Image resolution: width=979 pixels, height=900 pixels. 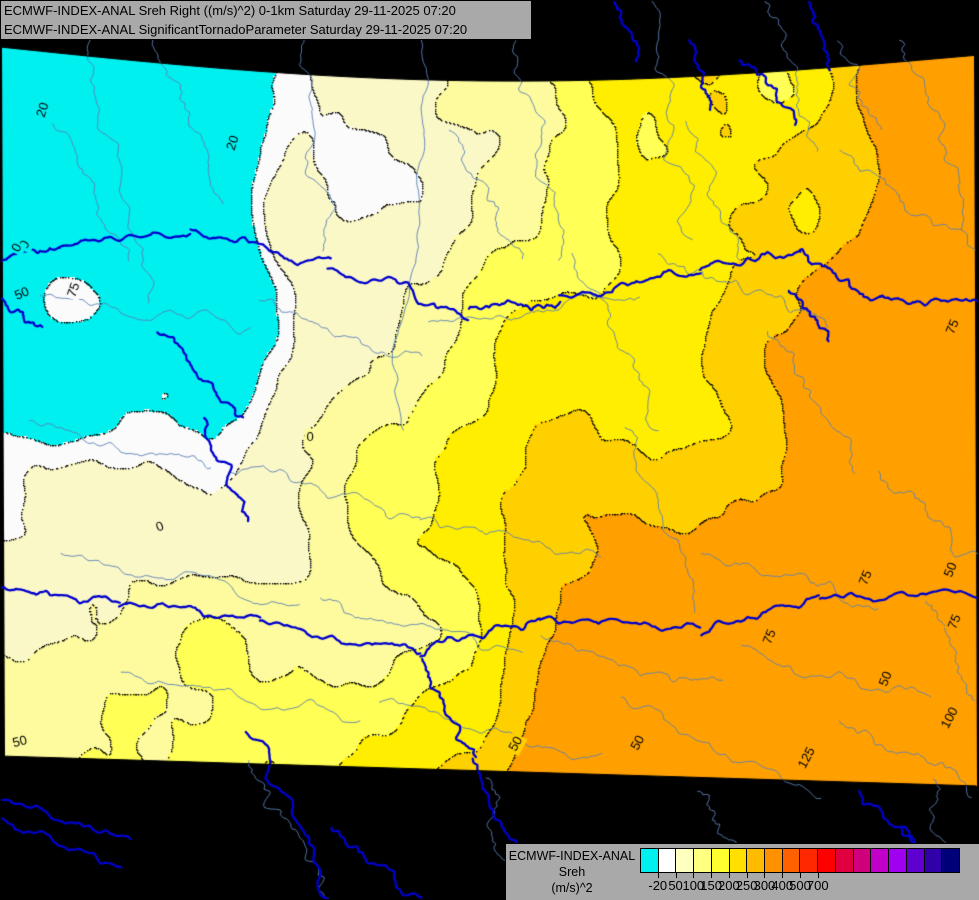 I want to click on legend-caption: ECMWF-INDEX-ANAL Sreh (m/s)^2, so click(x=572, y=870).